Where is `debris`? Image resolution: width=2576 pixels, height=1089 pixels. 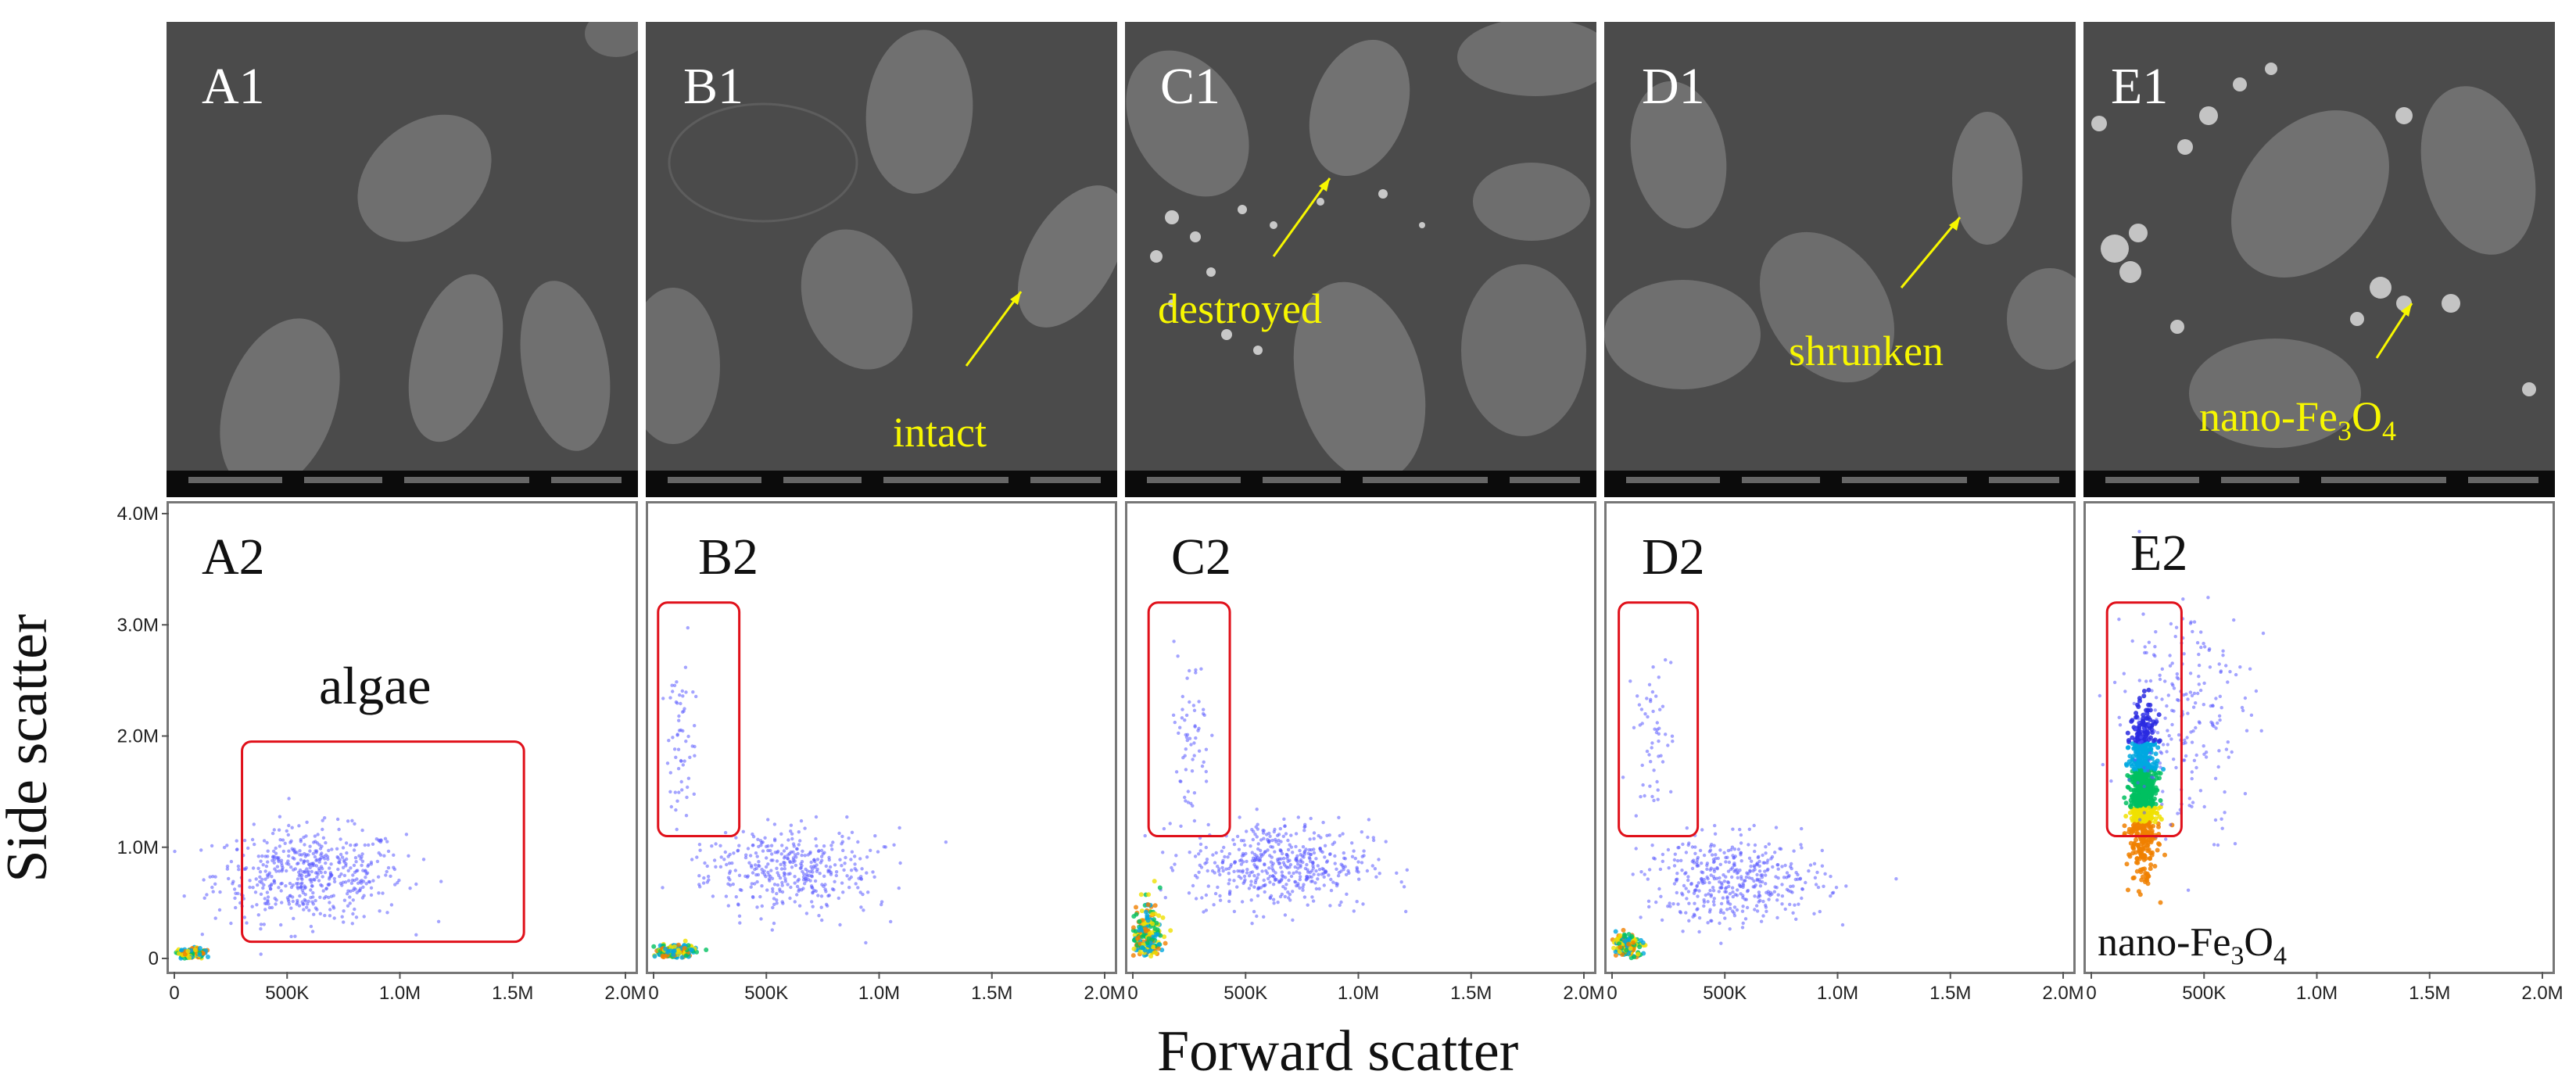 debris is located at coordinates (1287, 272).